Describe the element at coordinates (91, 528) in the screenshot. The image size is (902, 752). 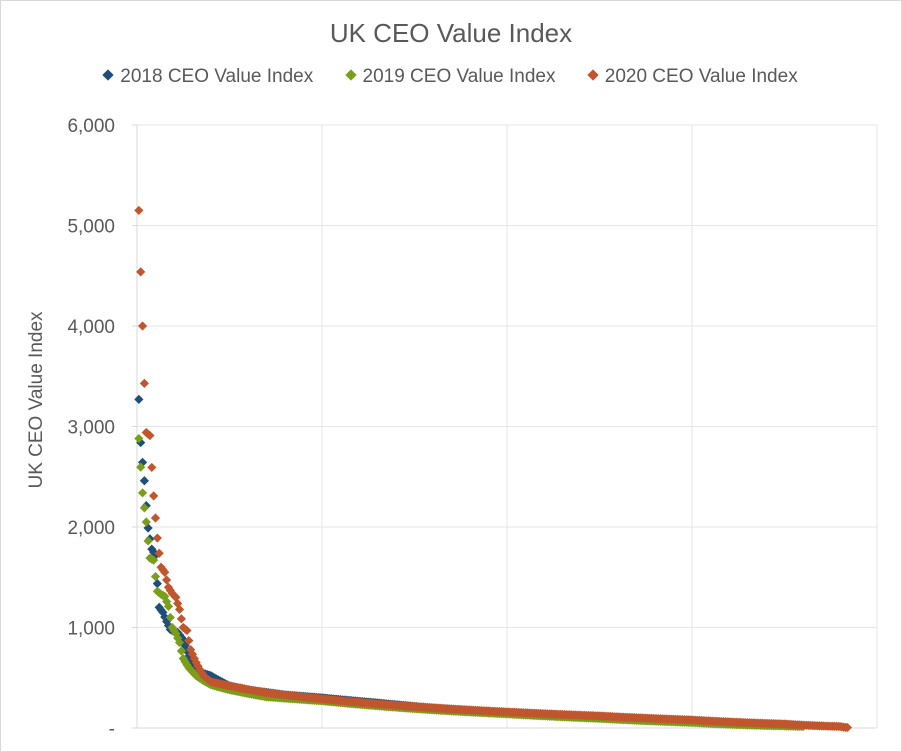
I see `y-tick-label: 2,000` at that location.